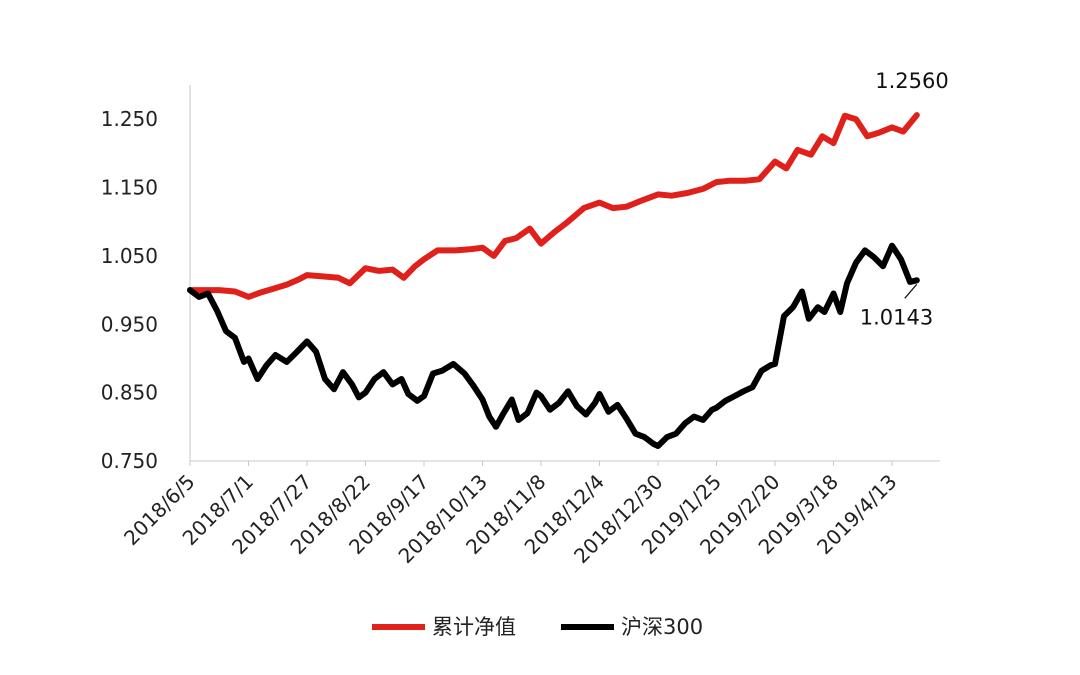 The height and width of the screenshot is (675, 1080). What do you see at coordinates (911, 81) in the screenshot?
I see `end-value-label-nav: 1.2560` at bounding box center [911, 81].